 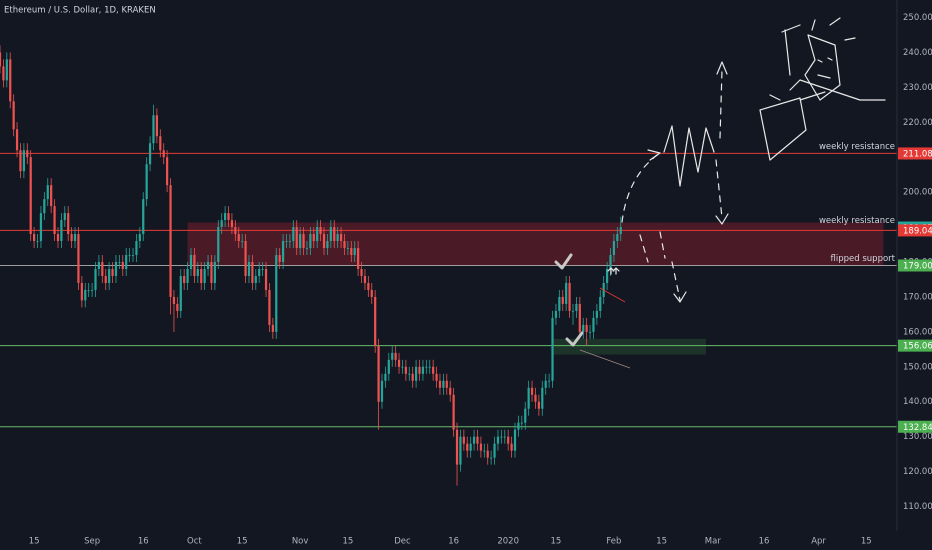 I want to click on price-tag-label: 211.08, so click(x=917, y=154).